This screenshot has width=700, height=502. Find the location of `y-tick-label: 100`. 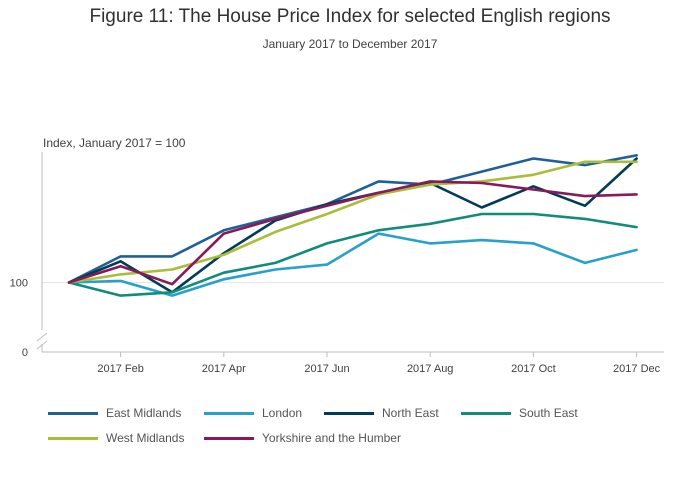

y-tick-label: 100 is located at coordinates (19, 284).